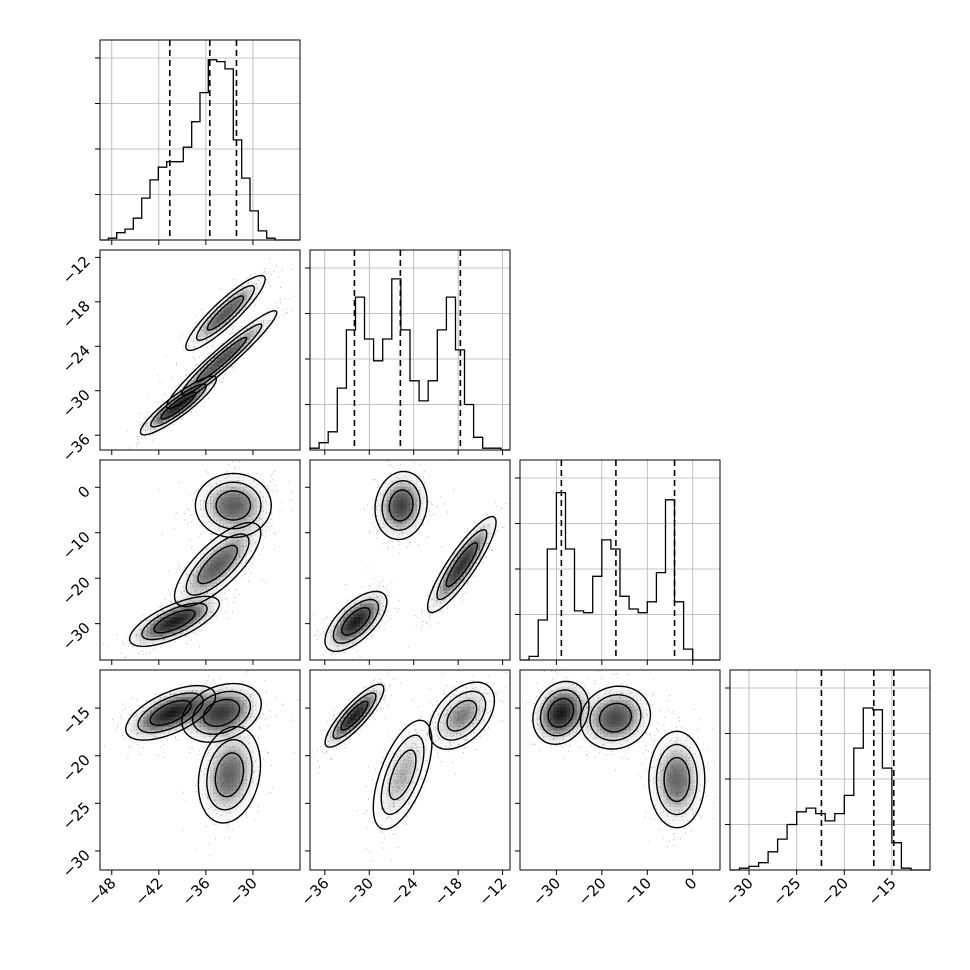 Image resolution: width=970 pixels, height=970 pixels. What do you see at coordinates (786, 891) in the screenshot?
I see `x-tick-label: −25` at bounding box center [786, 891].